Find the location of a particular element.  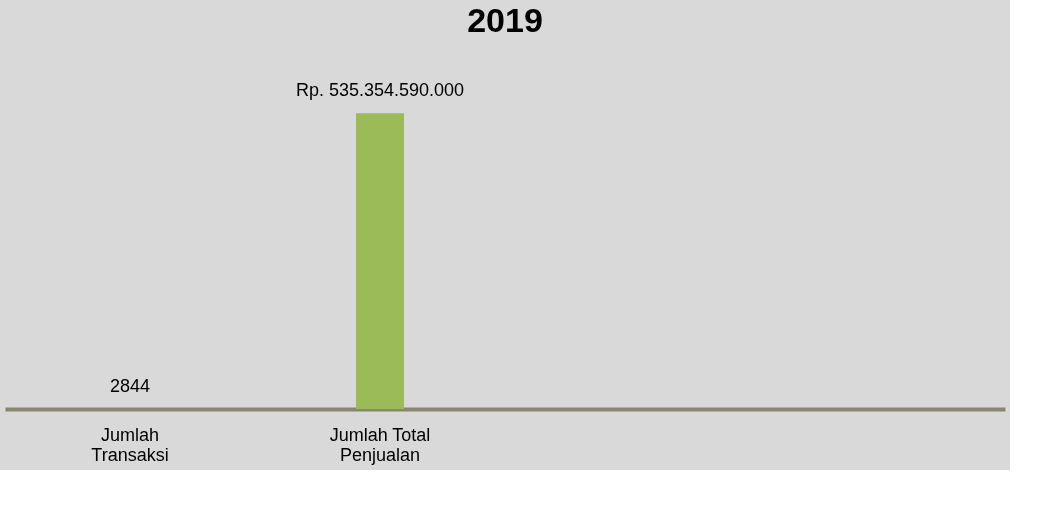

x-tick-label: Jumlah Total Penjualan is located at coordinates (380, 445).